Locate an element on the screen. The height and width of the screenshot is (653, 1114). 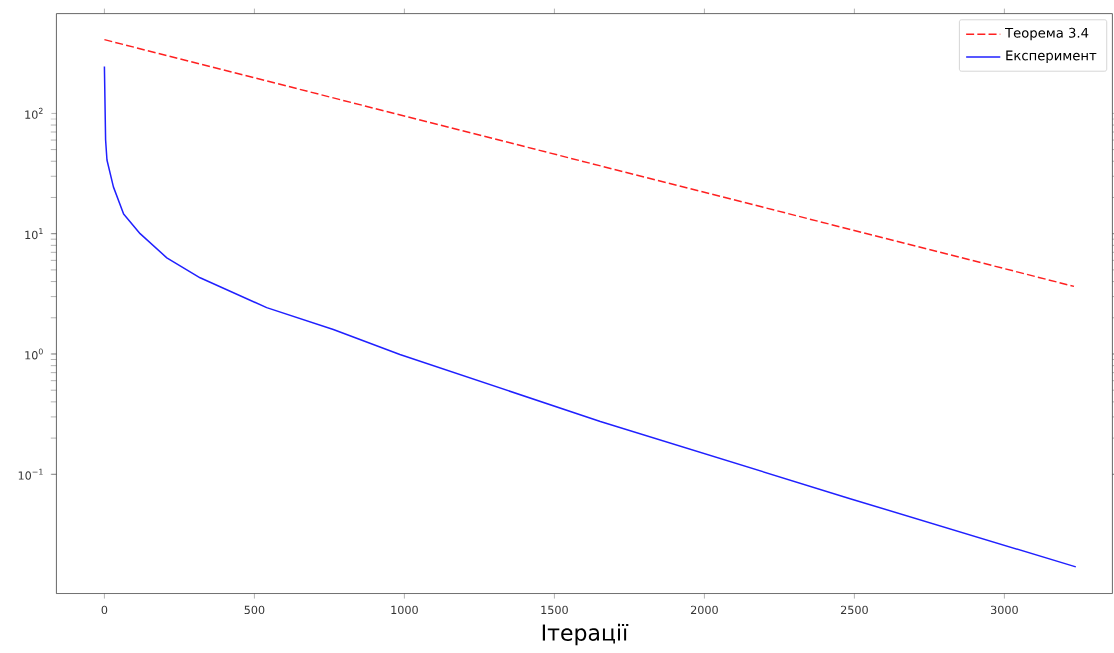
y-tick-label: 10$^{1}$ is located at coordinates (34, 234).